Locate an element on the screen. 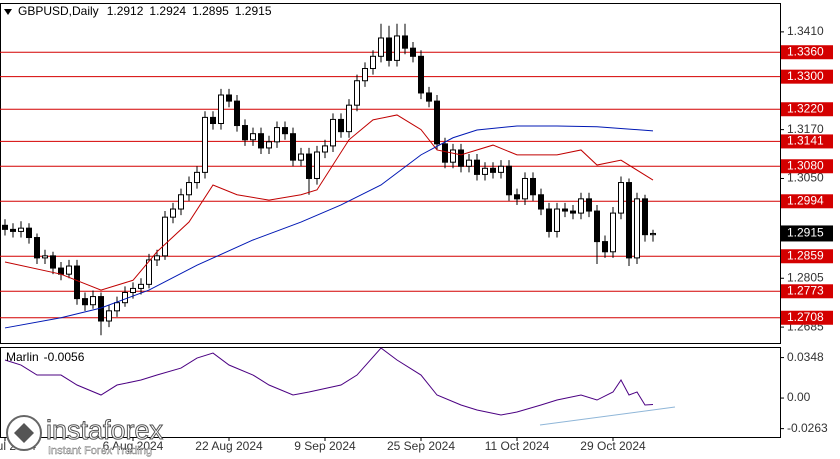 Image resolution: width=840 pixels, height=459 pixels. level-label: 1.2773 is located at coordinates (805, 290).